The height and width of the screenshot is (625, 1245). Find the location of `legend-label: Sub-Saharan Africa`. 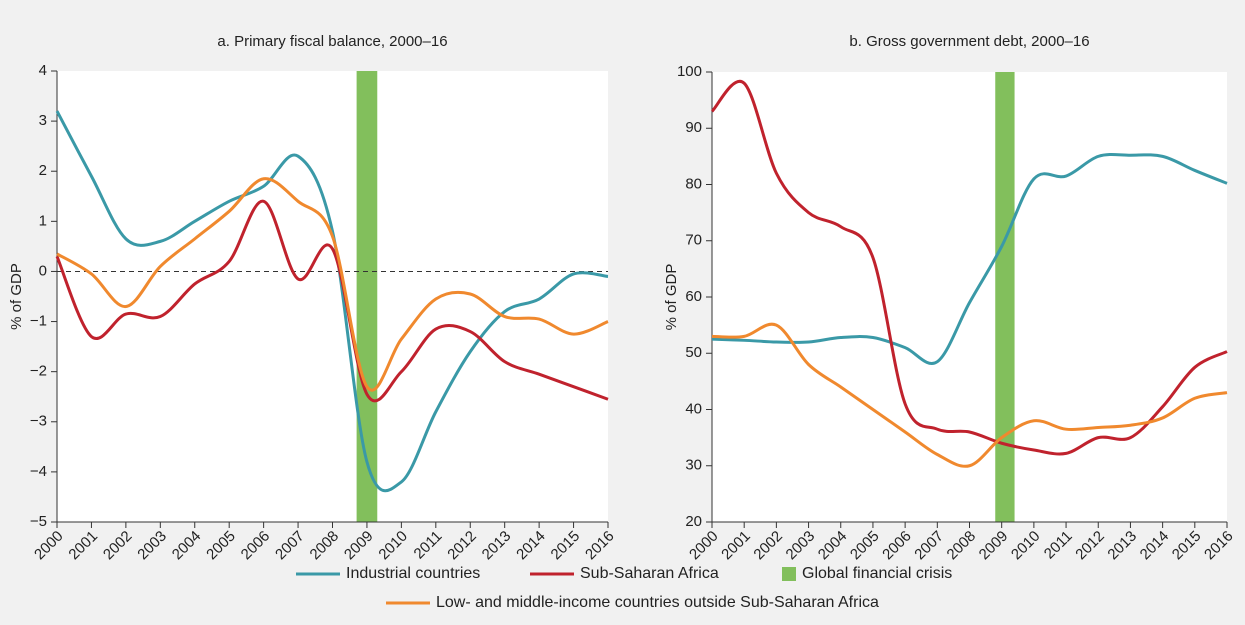

legend-label: Sub-Saharan Africa is located at coordinates (649, 573).